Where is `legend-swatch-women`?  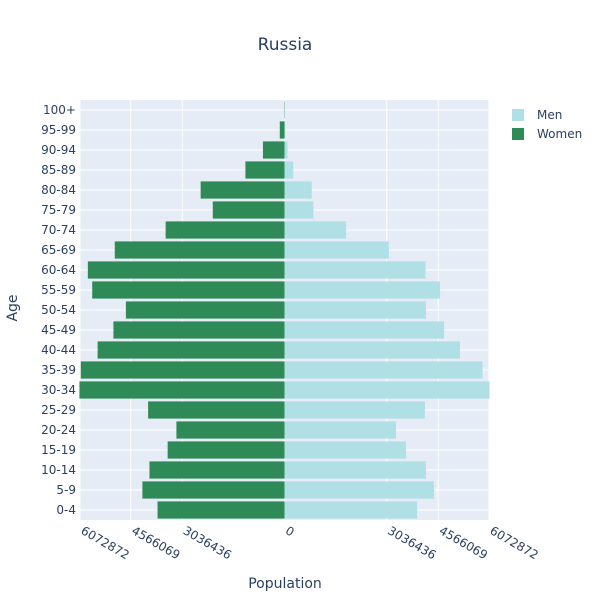
legend-swatch-women is located at coordinates (518, 134).